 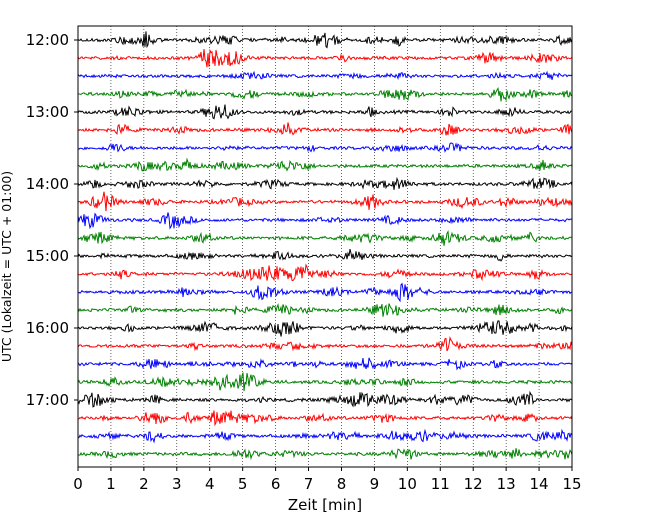 What do you see at coordinates (47, 184) in the screenshot?
I see `y-tick-label: 14:00` at bounding box center [47, 184].